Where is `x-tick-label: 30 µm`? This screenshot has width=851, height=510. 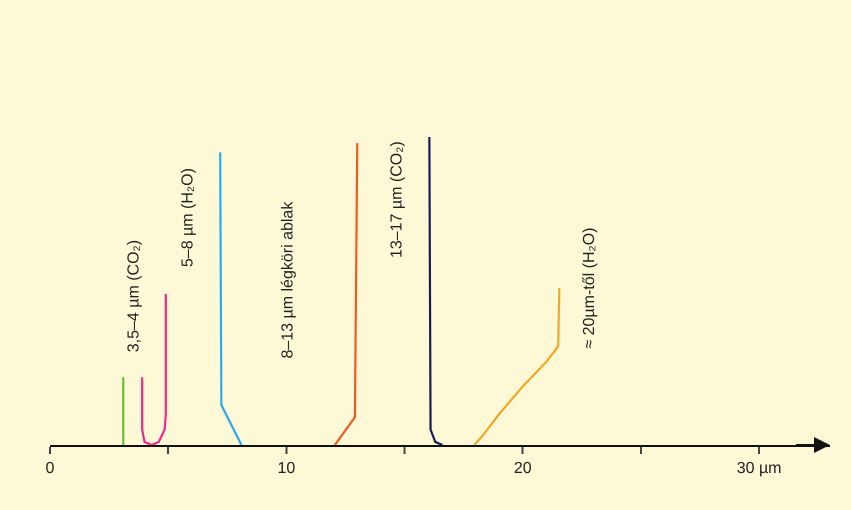 x-tick-label: 30 µm is located at coordinates (759, 469).